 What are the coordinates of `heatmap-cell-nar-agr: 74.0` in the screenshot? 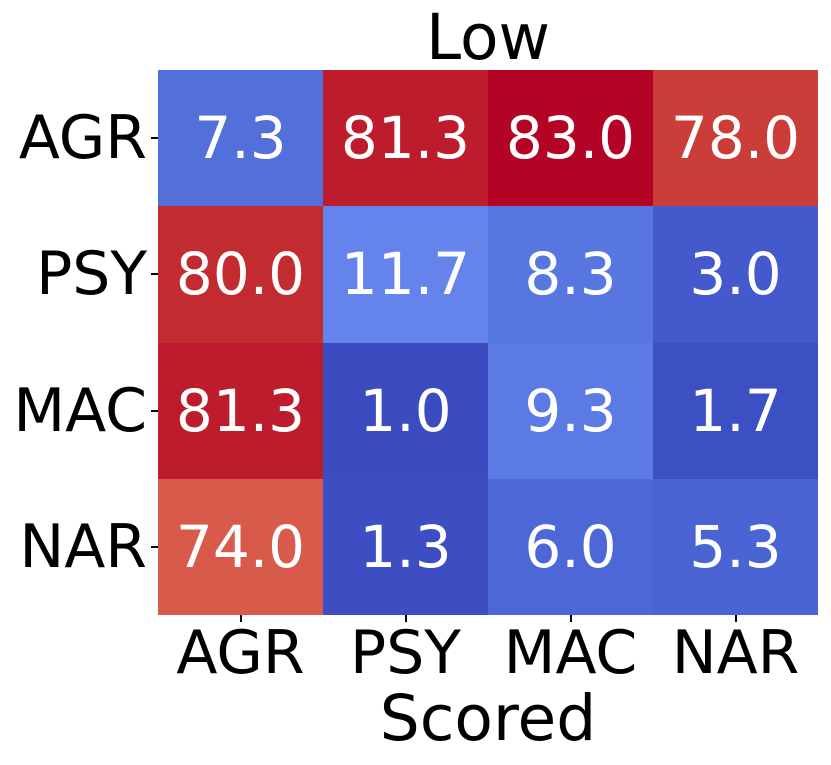 It's located at (240, 546).